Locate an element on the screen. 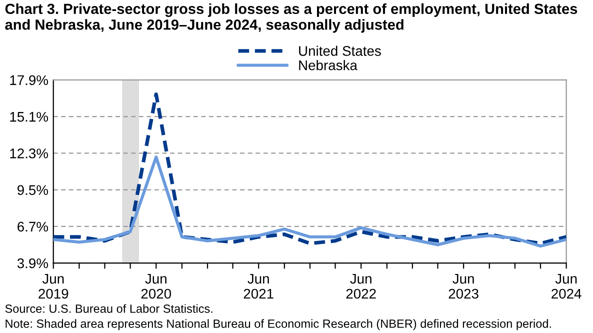  x-tick-label: Jun 2020 is located at coordinates (156, 286).